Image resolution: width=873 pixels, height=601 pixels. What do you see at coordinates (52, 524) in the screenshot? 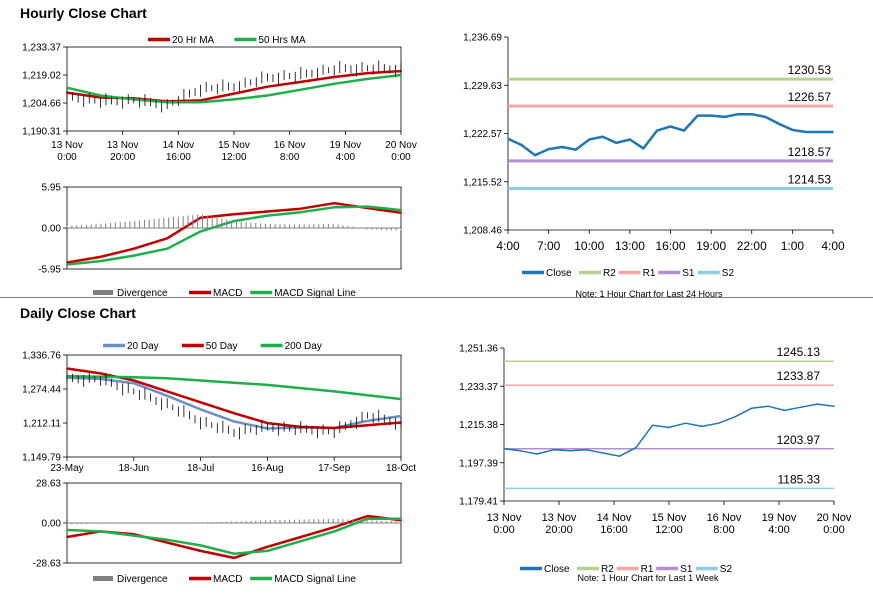
I see `daily-macd-y-label: 0.00` at bounding box center [52, 524].